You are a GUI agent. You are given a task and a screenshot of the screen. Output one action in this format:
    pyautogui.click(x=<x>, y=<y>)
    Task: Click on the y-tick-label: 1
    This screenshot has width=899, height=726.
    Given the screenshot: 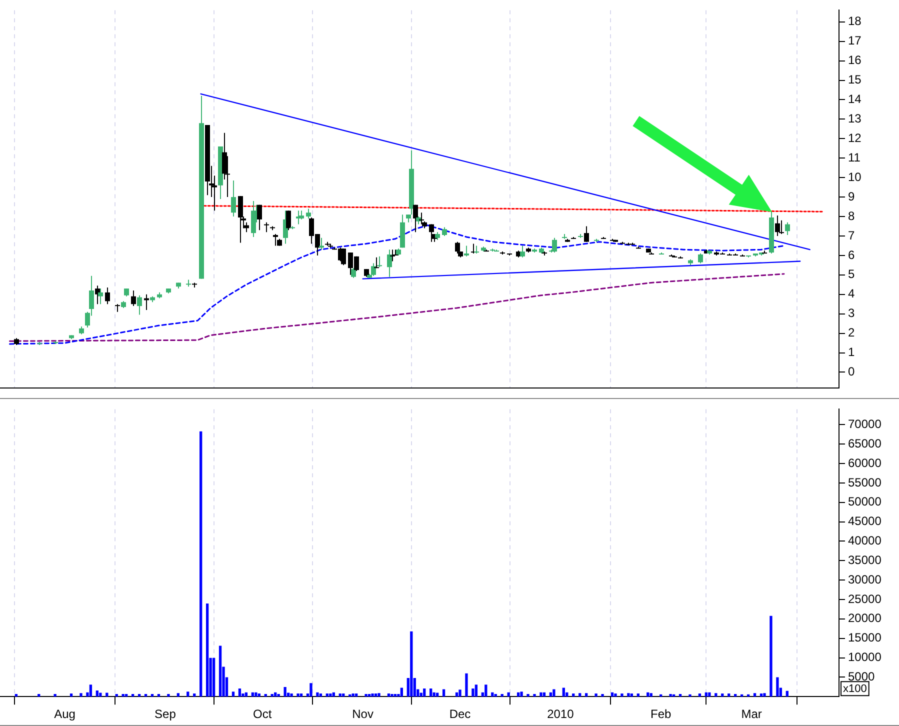 What is the action you would take?
    pyautogui.click(x=851, y=352)
    